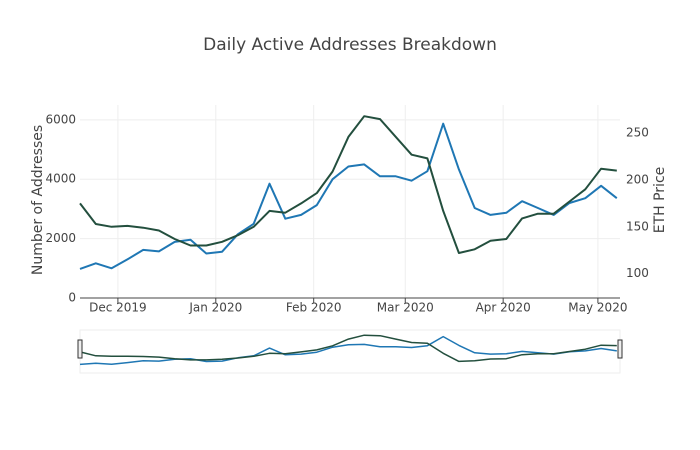 This screenshot has height=450, width=700. I want to click on y2-tick-label: 250, so click(637, 133).